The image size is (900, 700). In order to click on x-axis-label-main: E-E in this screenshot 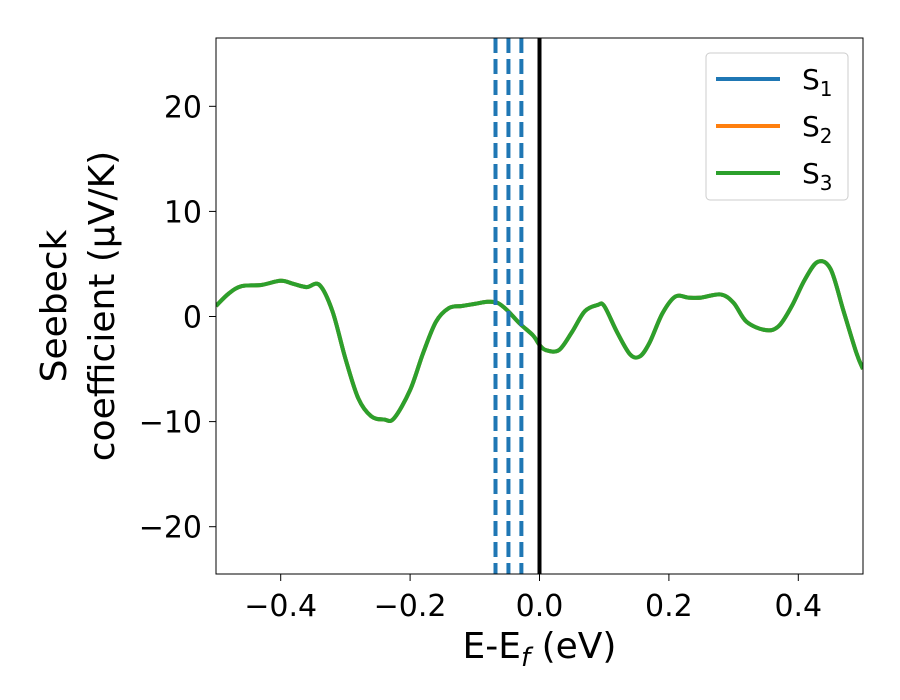, I will do `click(492, 646)`.